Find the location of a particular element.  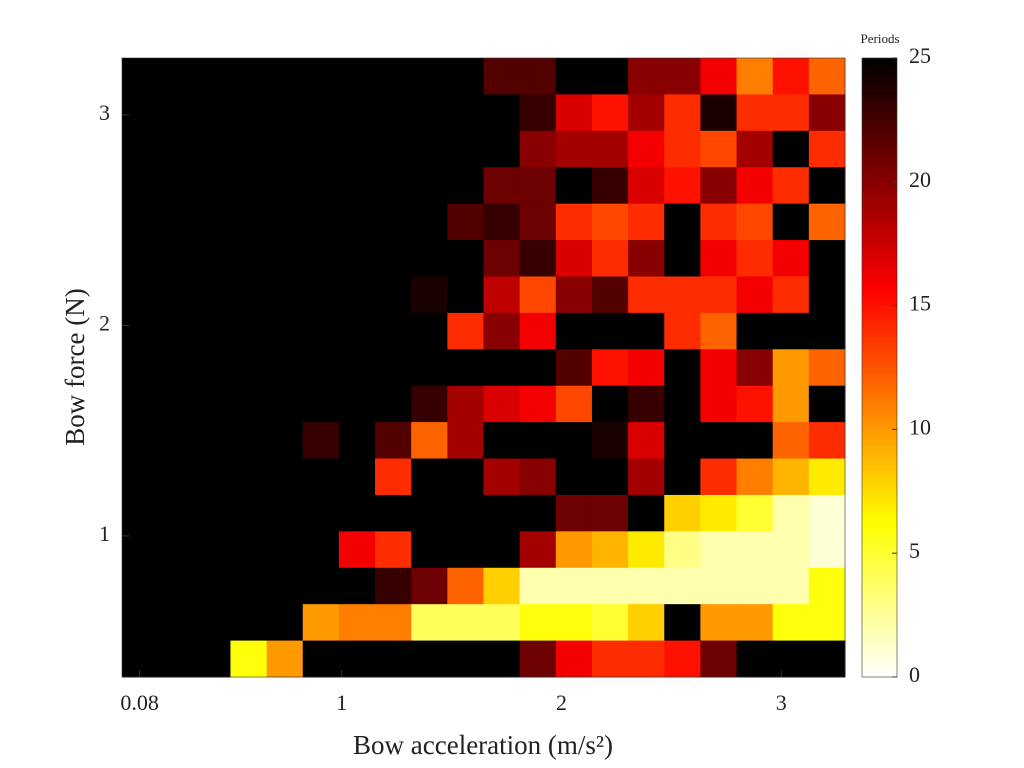

y-tick-label: 2 is located at coordinates (104, 322).